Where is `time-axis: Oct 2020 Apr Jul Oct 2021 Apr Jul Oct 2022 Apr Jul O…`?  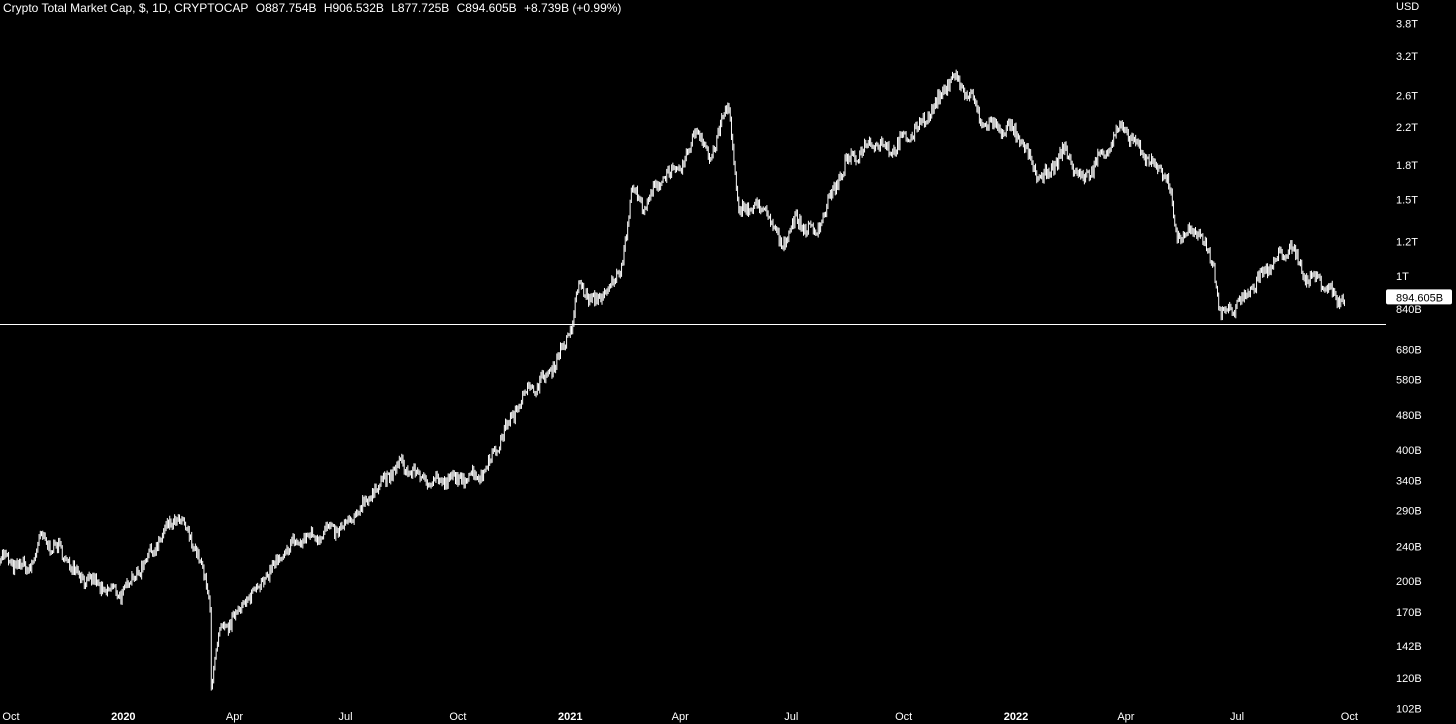
time-axis: Oct 2020 Apr Jul Oct 2021 Apr Jul Oct 2022 Apr Jul O… is located at coordinates (680, 717).